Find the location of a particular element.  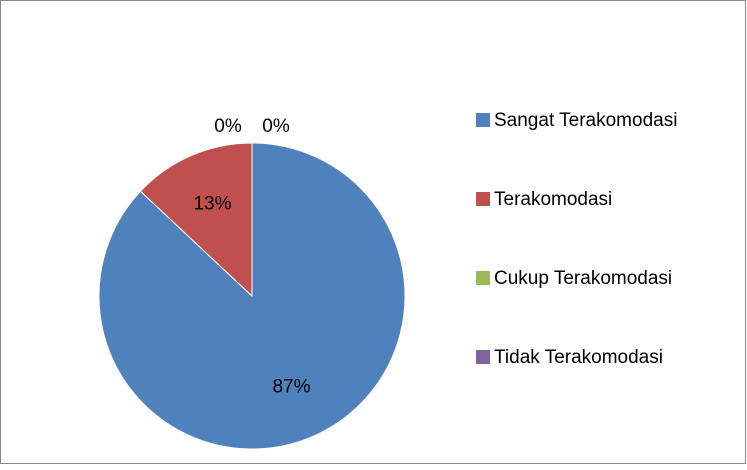

data-label: 87% is located at coordinates (291, 386).